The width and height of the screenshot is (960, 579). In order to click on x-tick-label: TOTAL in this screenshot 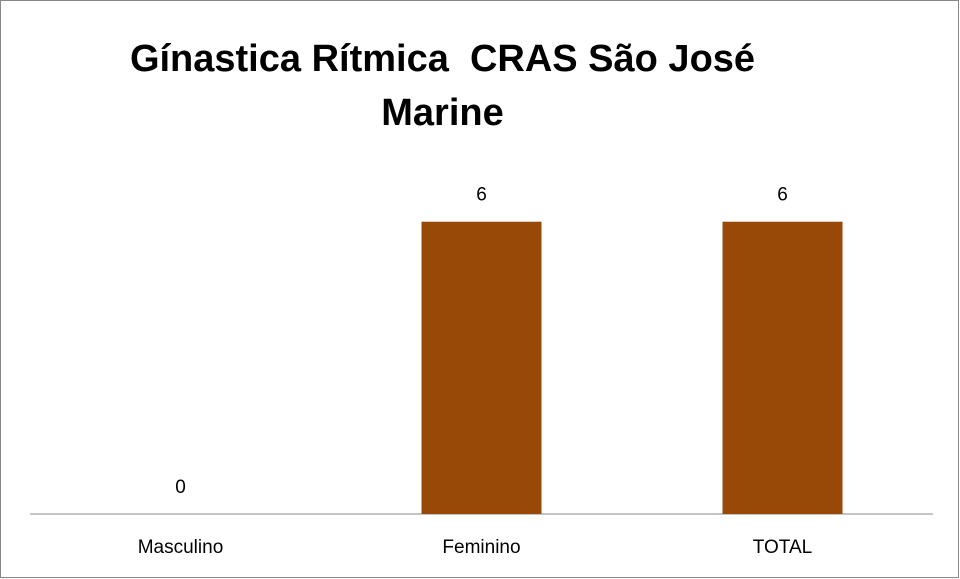, I will do `click(782, 547)`.